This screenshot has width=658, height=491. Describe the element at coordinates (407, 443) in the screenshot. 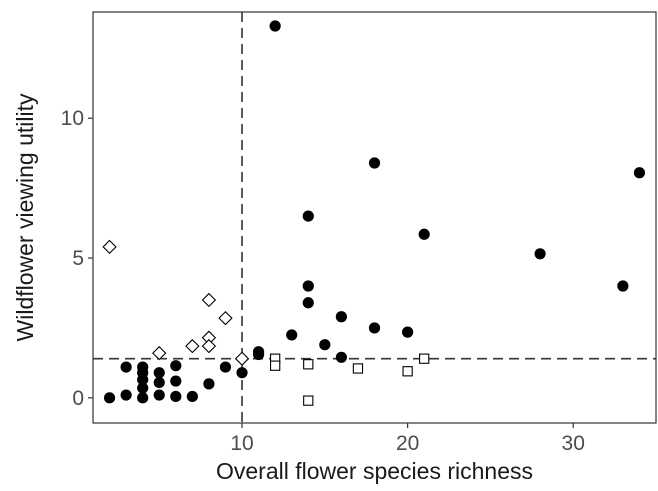

I see `x-tick-label: 20` at that location.